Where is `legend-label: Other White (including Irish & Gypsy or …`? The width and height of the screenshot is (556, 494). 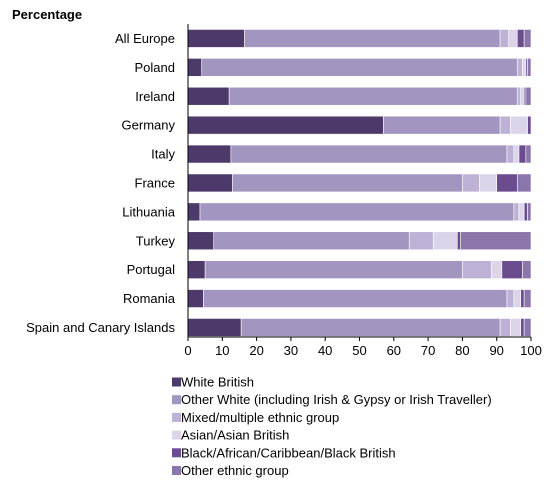
legend-label: Other White (including Irish & Gypsy or … is located at coordinates (336, 399).